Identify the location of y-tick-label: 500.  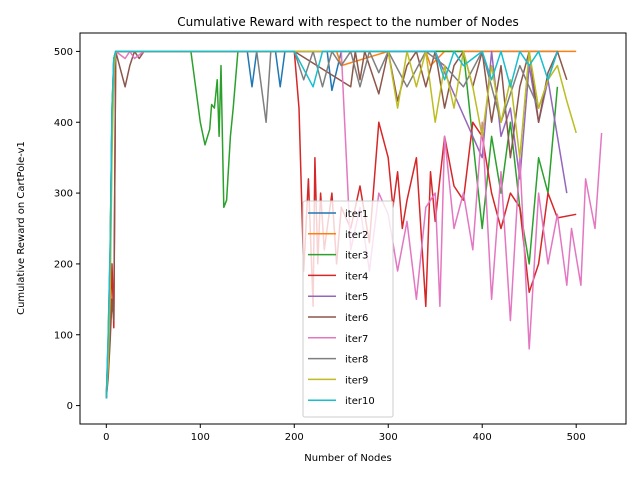
(63, 52).